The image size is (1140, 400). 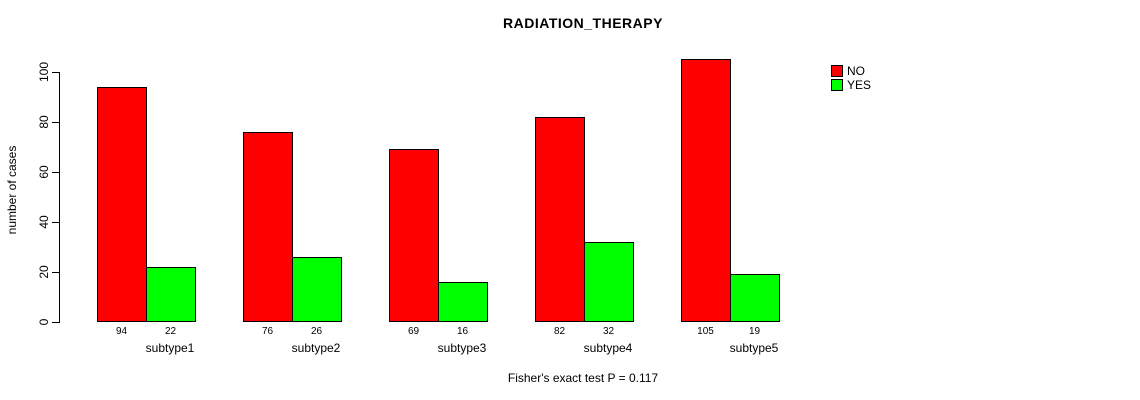 What do you see at coordinates (559, 331) in the screenshot?
I see `bar-value-label: 82` at bounding box center [559, 331].